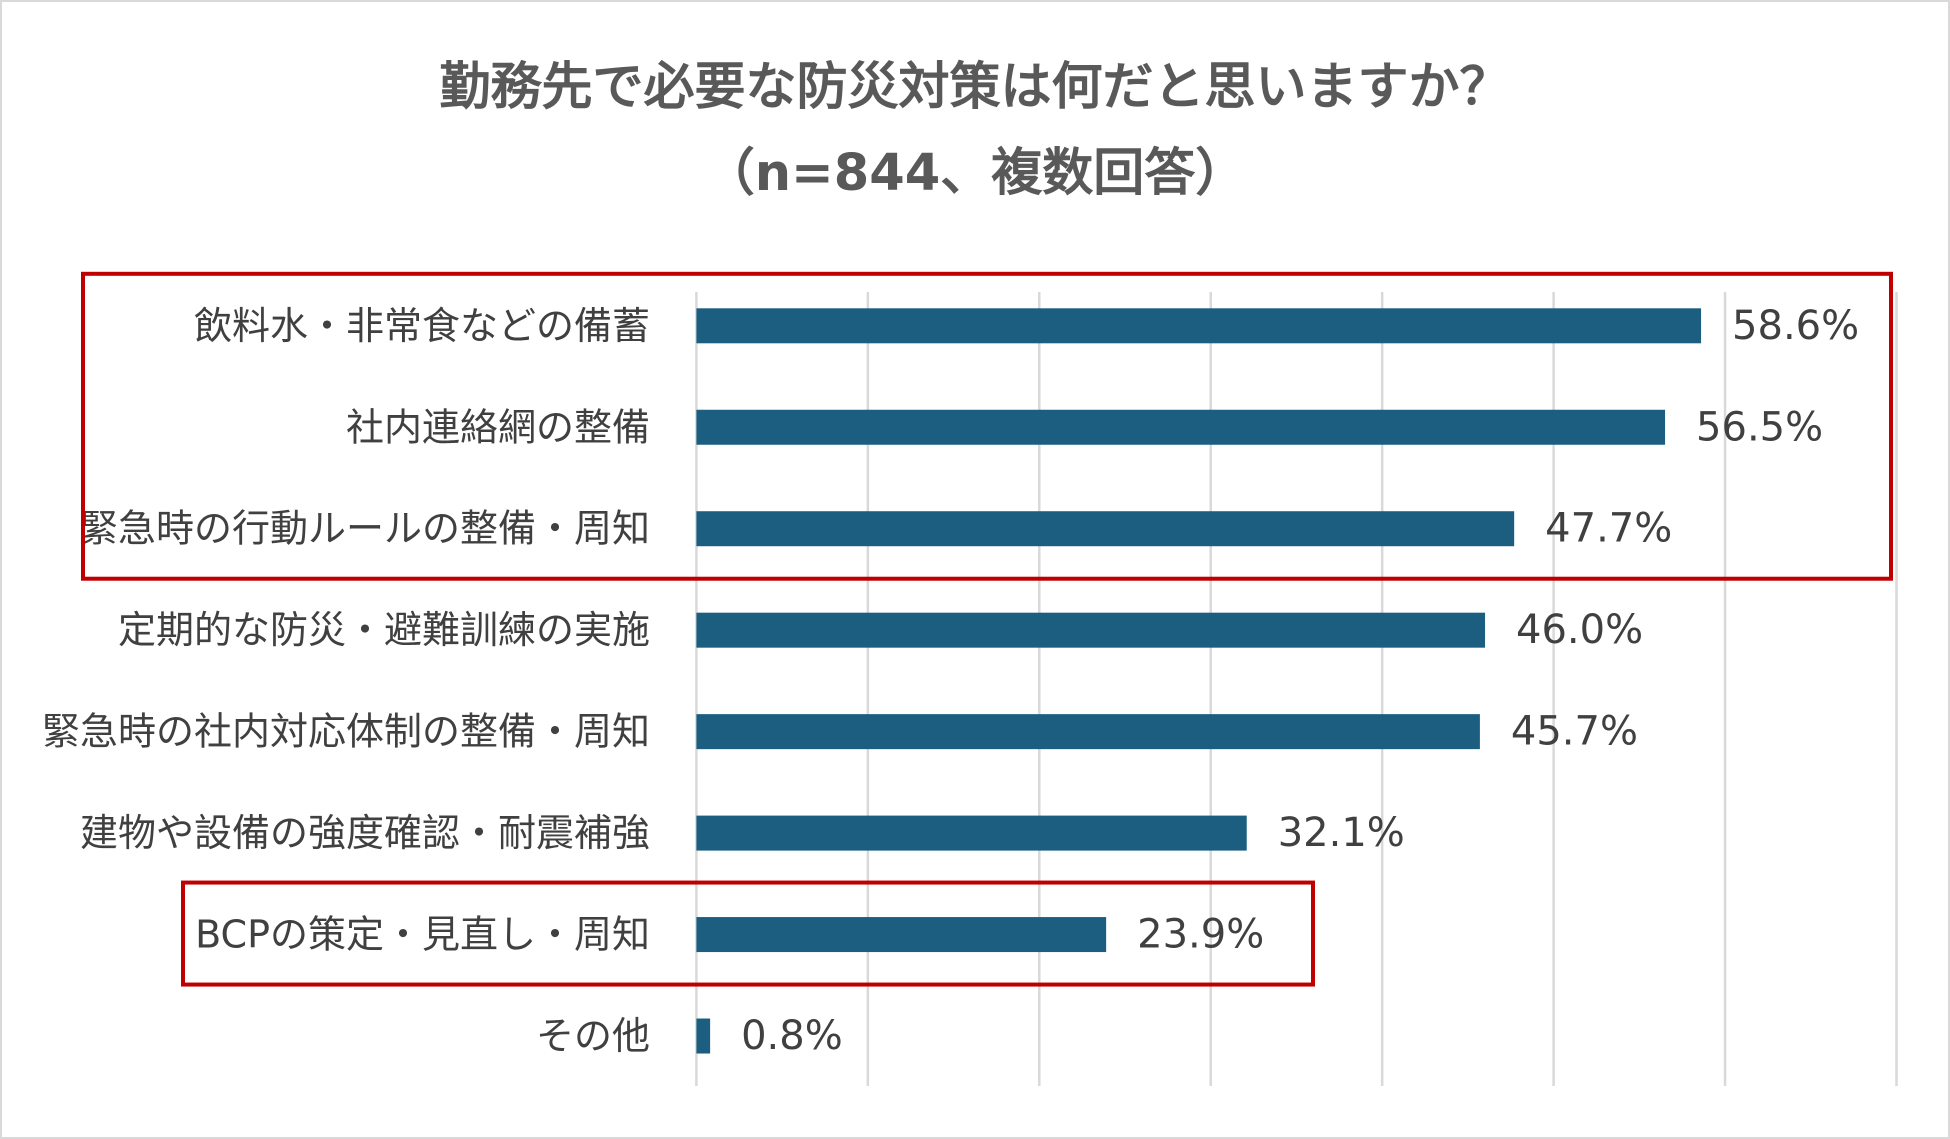  What do you see at coordinates (1574, 732) in the screenshot?
I see `value-label: 45.7%` at bounding box center [1574, 732].